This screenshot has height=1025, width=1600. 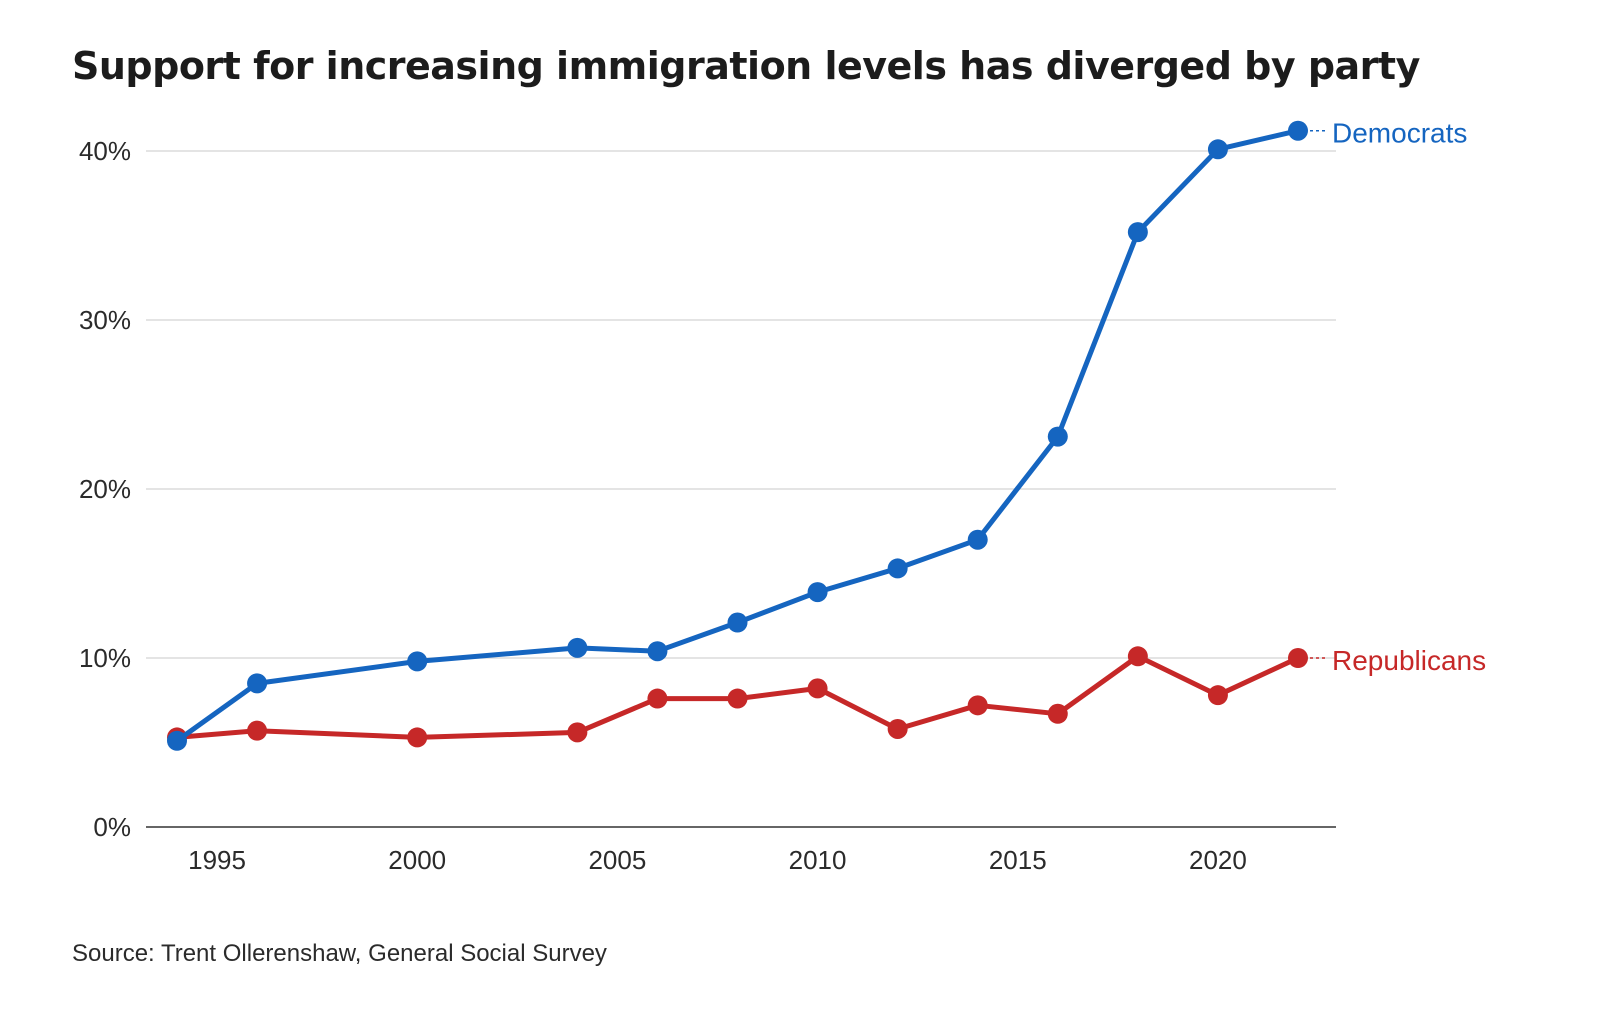 What do you see at coordinates (617, 860) in the screenshot?
I see `x-tick-label: 2005` at bounding box center [617, 860].